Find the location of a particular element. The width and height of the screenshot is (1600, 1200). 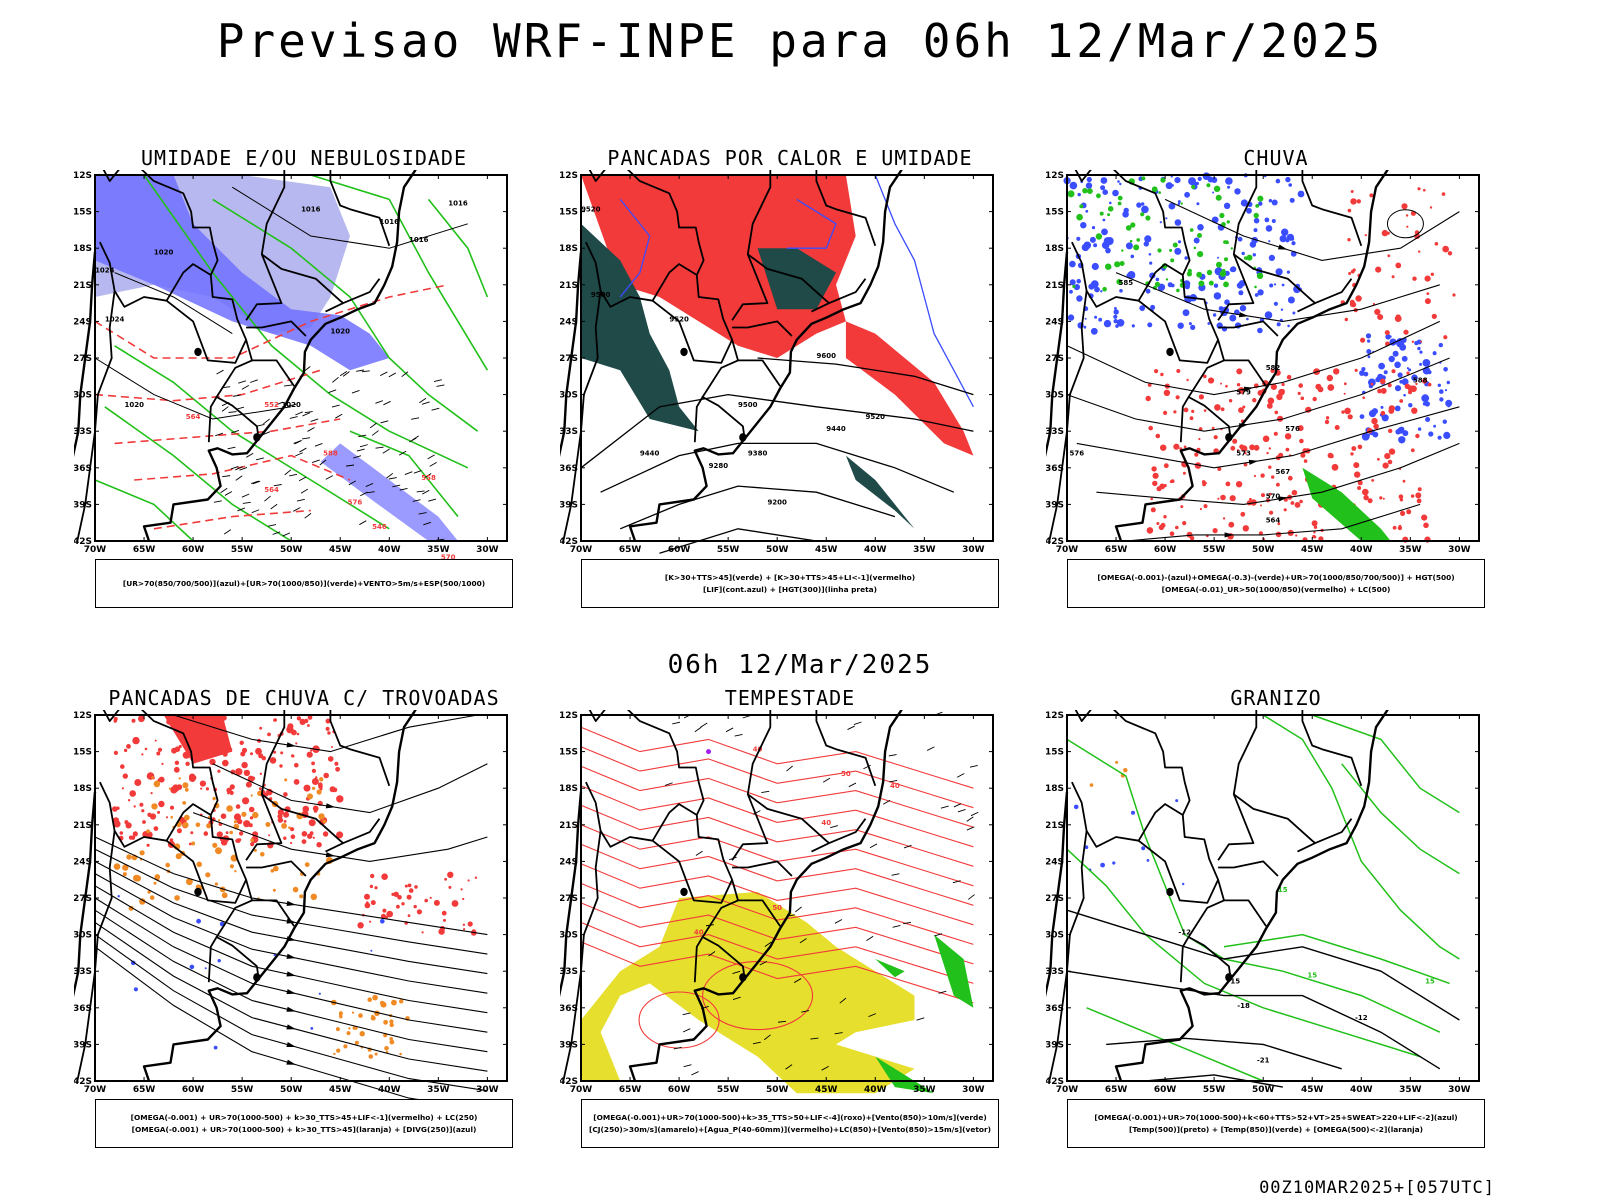

height-contours is located at coordinates (777, 455).